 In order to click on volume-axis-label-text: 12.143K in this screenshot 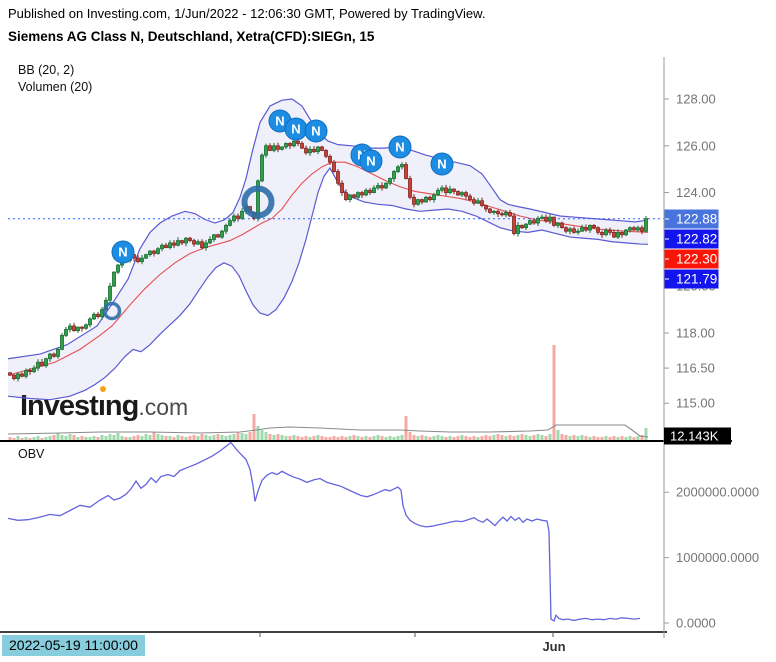, I will do `click(694, 436)`.